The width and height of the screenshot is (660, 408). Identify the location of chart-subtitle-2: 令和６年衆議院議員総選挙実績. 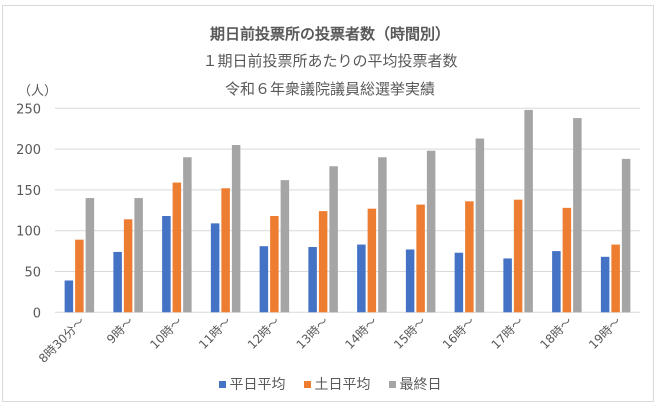
(329, 89).